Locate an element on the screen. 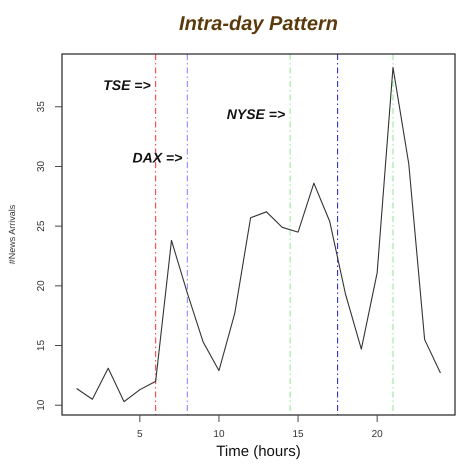 The height and width of the screenshot is (466, 459). ref-line-label: NYSE => is located at coordinates (256, 114).